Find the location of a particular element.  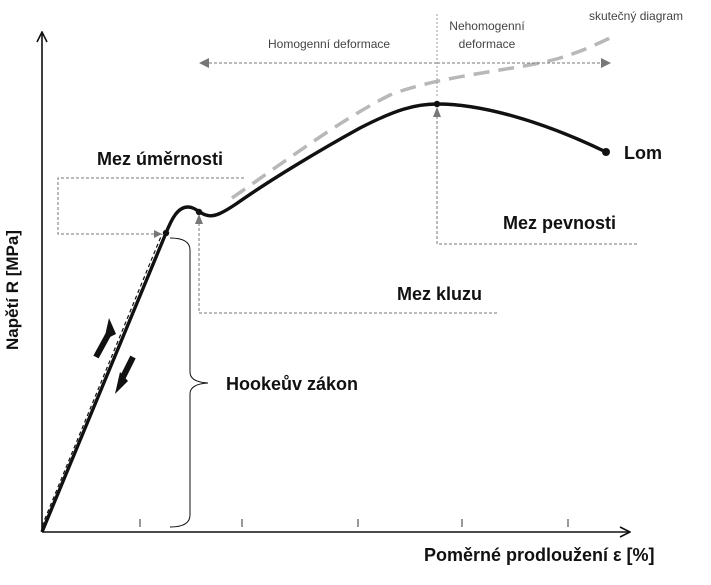

nonhomogeneous-label: Nehomogenní deformace is located at coordinates (487, 35).